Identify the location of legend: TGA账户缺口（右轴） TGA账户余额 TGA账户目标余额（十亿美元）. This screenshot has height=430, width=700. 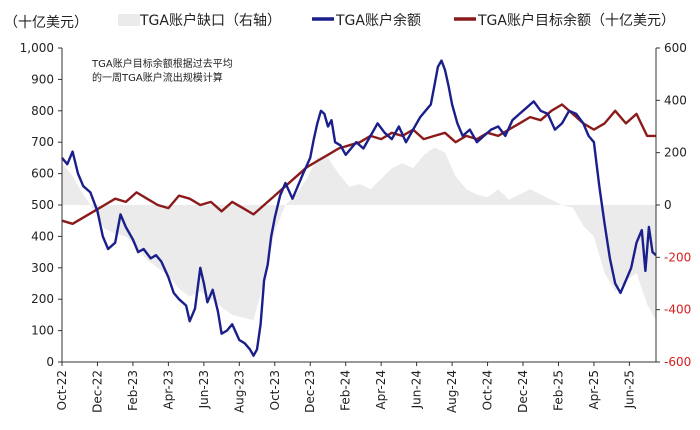
(396, 20).